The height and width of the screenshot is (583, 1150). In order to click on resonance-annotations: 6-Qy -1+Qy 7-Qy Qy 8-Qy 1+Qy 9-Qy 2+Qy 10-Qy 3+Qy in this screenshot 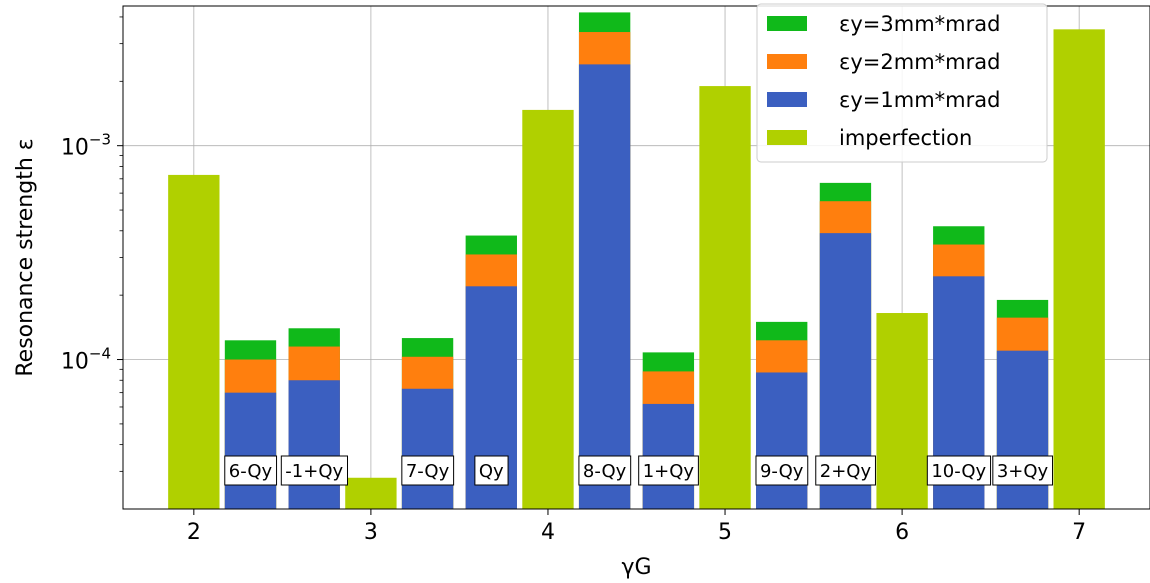, I will do `click(639, 470)`.